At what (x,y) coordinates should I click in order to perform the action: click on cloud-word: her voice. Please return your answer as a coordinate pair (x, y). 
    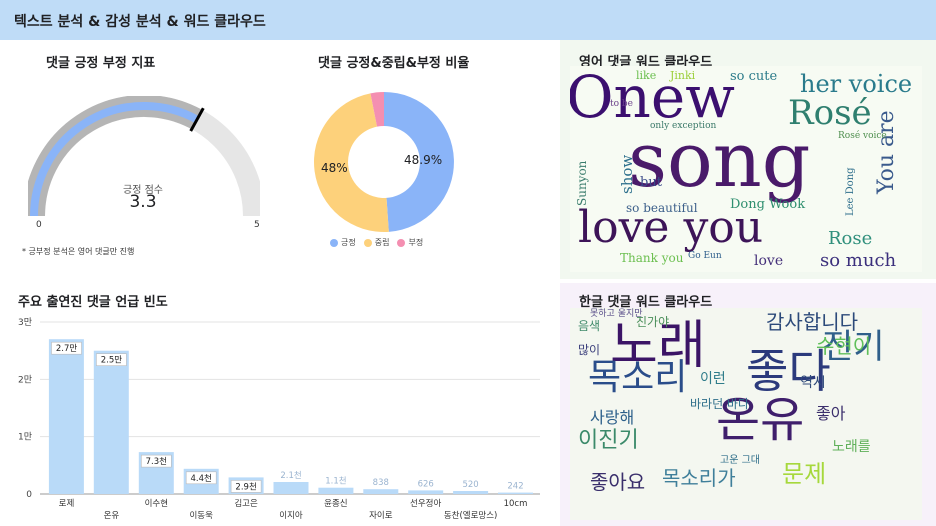
    Looking at the image, I should click on (856, 84).